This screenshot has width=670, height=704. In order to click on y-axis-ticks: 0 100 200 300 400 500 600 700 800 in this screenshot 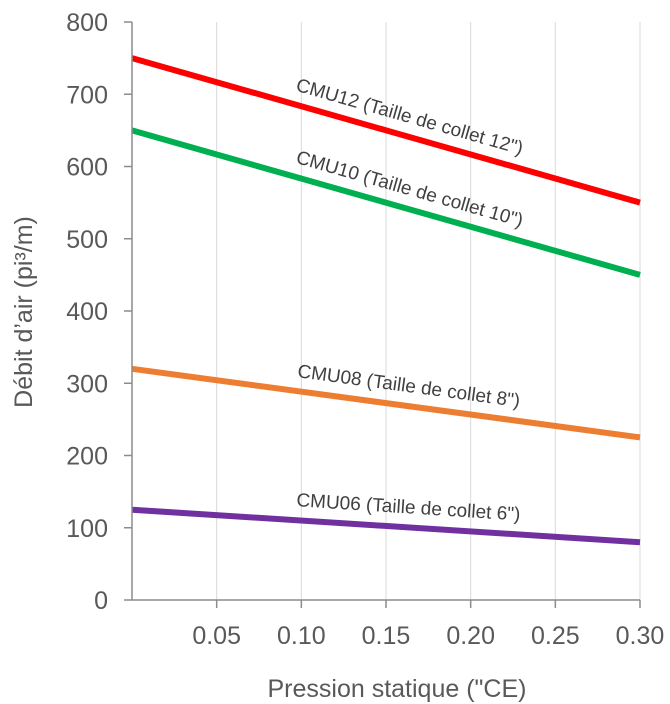, I will do `click(99, 312)`.